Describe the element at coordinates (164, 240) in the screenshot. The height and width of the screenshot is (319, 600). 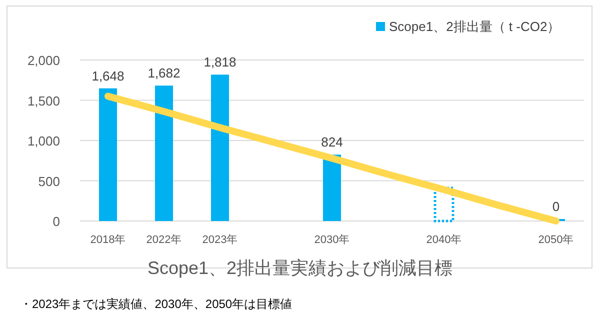
I see `x-tick-label: 2022年` at that location.